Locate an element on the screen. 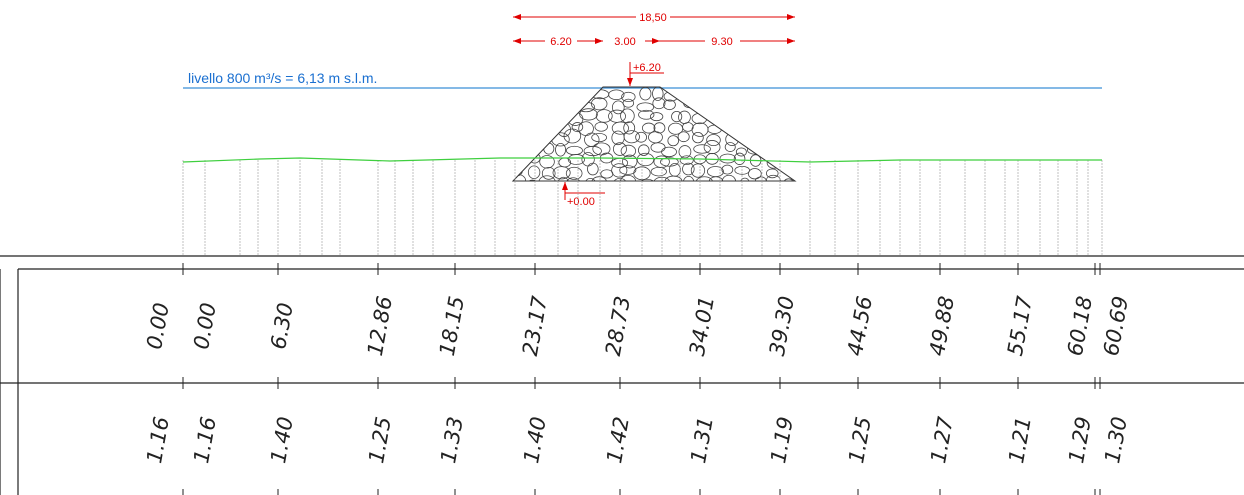 The image size is (1244, 495). table-cell: 39.30 is located at coordinates (782, 325).